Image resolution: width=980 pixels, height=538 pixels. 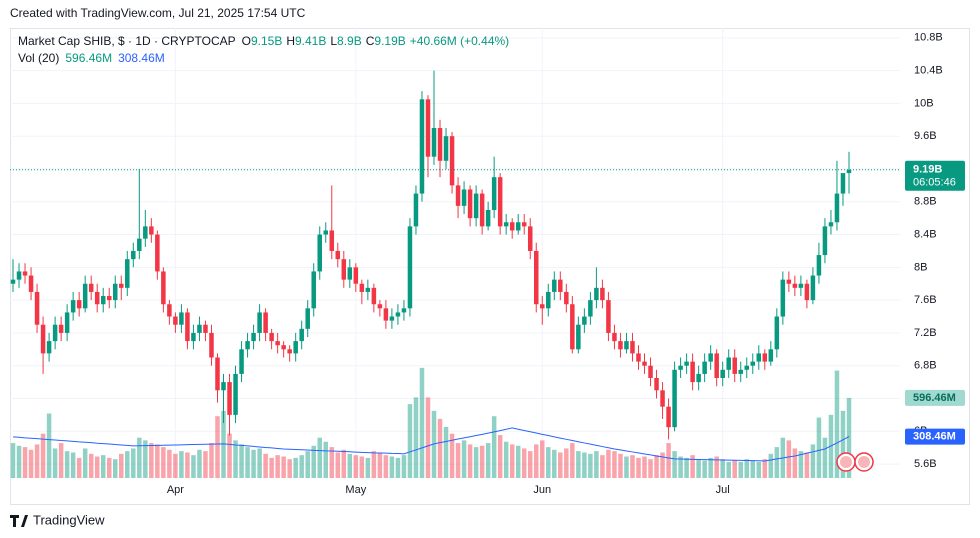 I want to click on ma-badge-label: 308.46M, so click(x=934, y=436).